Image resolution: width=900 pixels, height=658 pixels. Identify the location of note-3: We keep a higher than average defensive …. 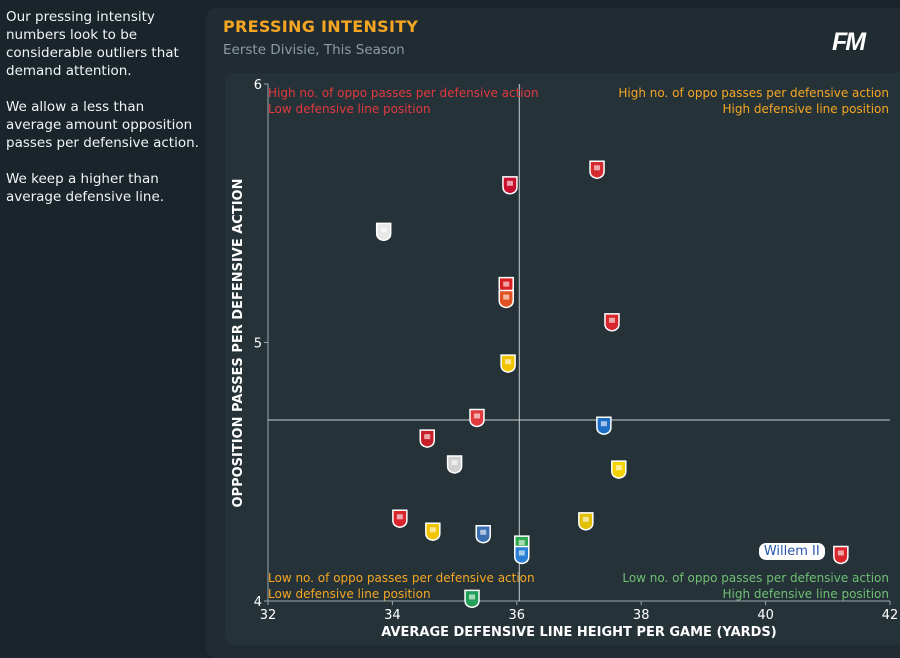
(85, 188).